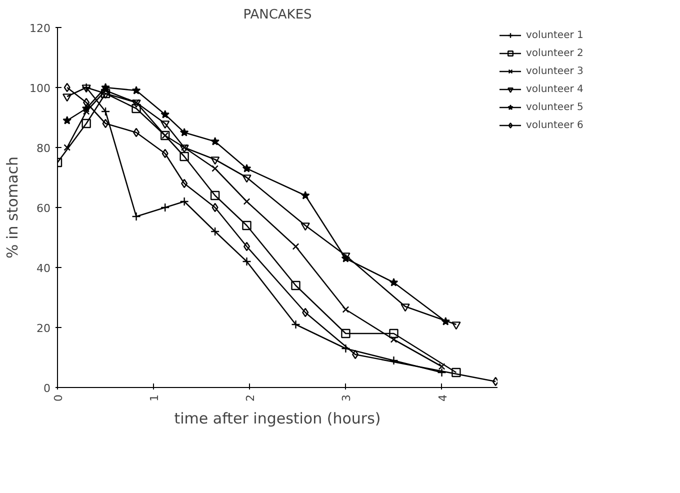 This screenshot has width=680, height=493. Describe the element at coordinates (555, 107) in the screenshot. I see `legend-label: volunteer 5` at that location.